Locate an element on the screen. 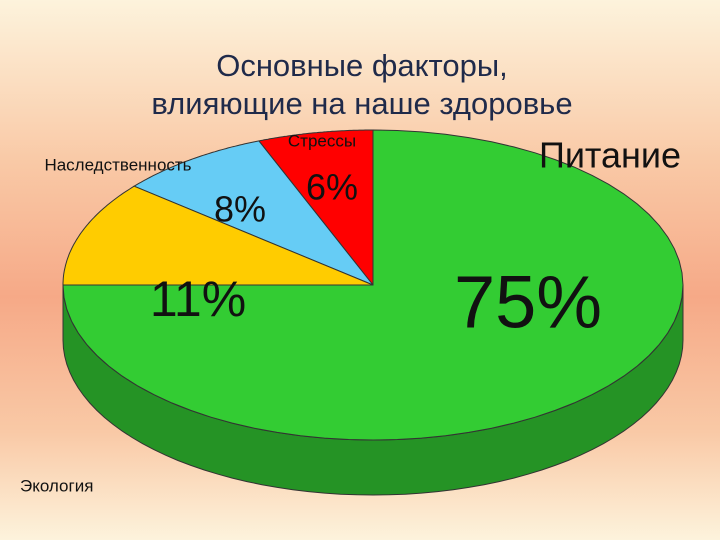  chart-title: Основные факторы, is located at coordinates (362, 65).